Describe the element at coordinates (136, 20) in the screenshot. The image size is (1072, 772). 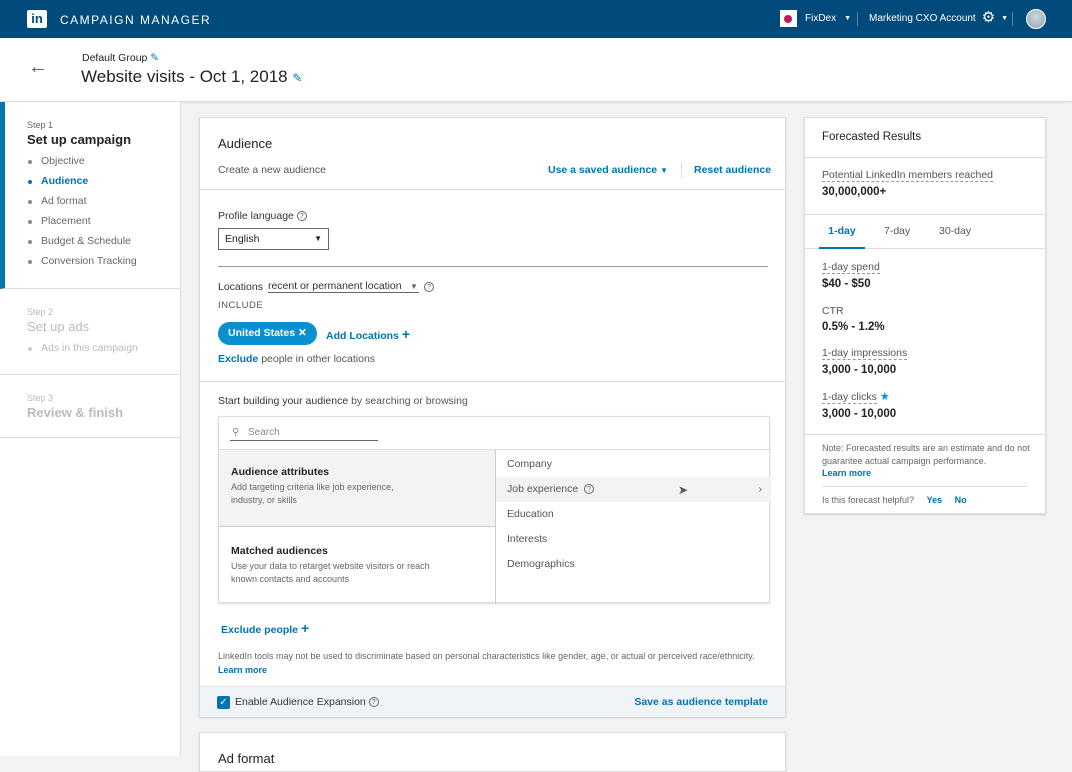
I see `app-title: CAMPAIGN MANAGER` at that location.